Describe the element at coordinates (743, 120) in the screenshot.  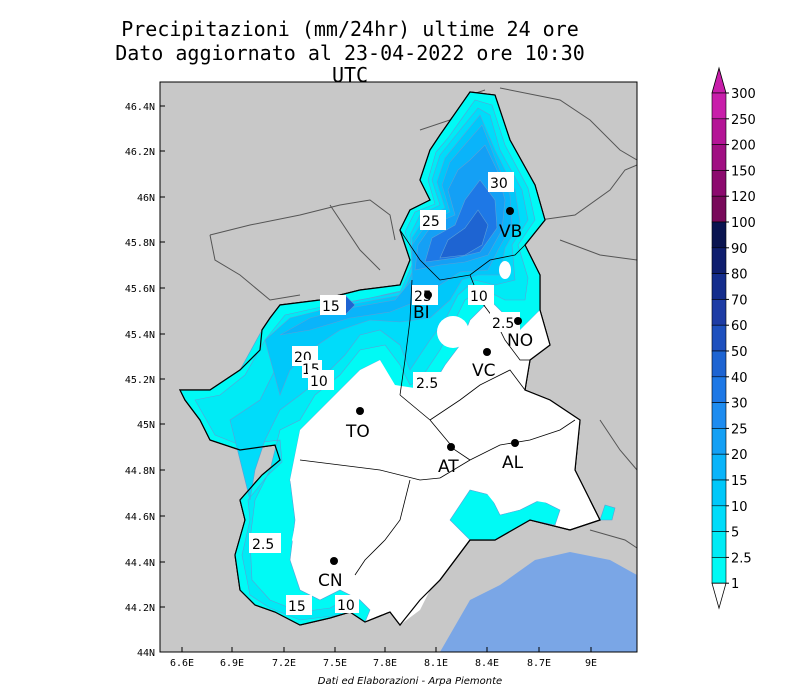
I see `legend-label: 250` at that location.